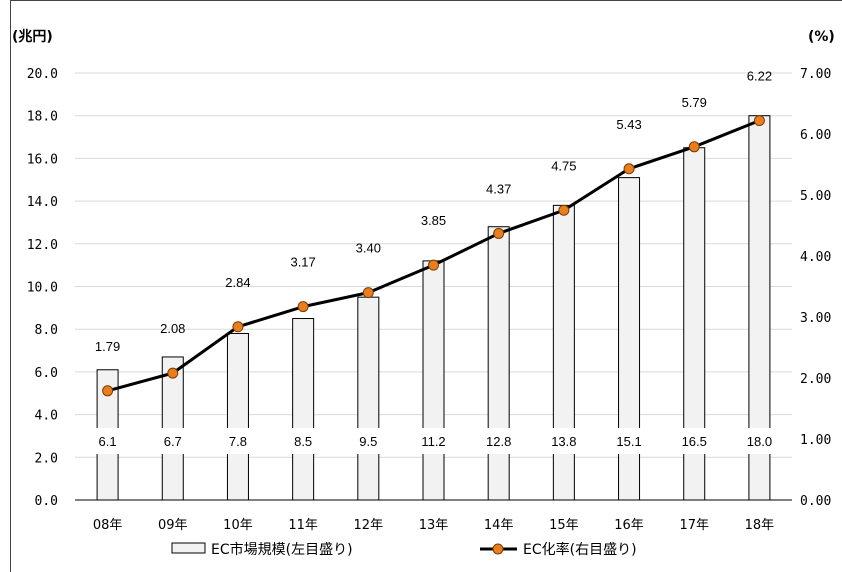 The image size is (842, 572). Describe the element at coordinates (404, 549) in the screenshot. I see `legend: EC市場規模(左目盛り) EC化率(右目盛り)` at that location.